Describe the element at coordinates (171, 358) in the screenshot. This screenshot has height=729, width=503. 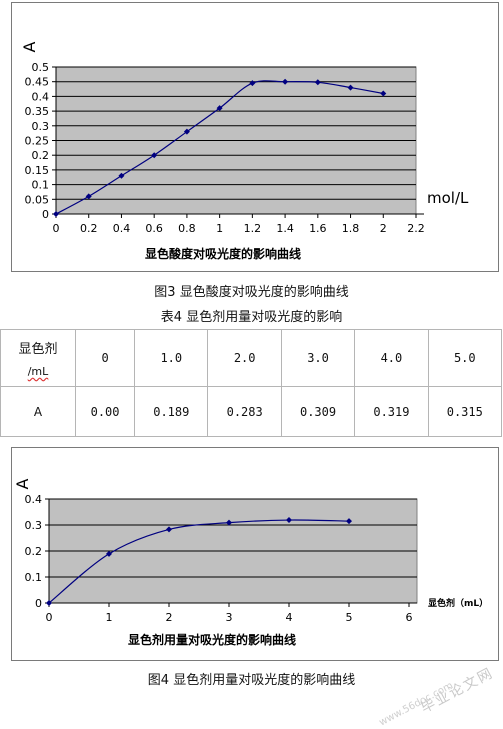
I see `table-col-header: 1.0` at that location.